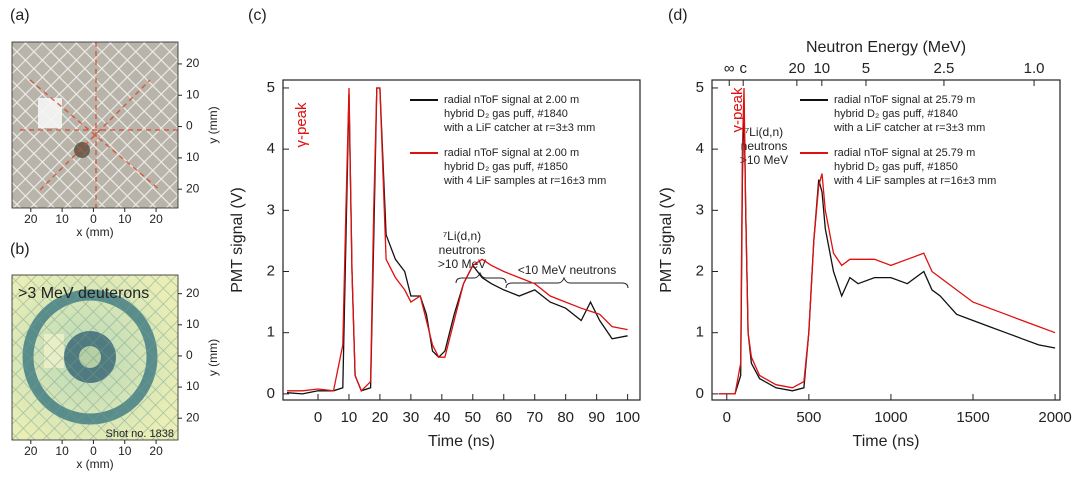 This screenshot has height=482, width=1075. I want to click on x2-tick-label: 2.5, so click(944, 68).